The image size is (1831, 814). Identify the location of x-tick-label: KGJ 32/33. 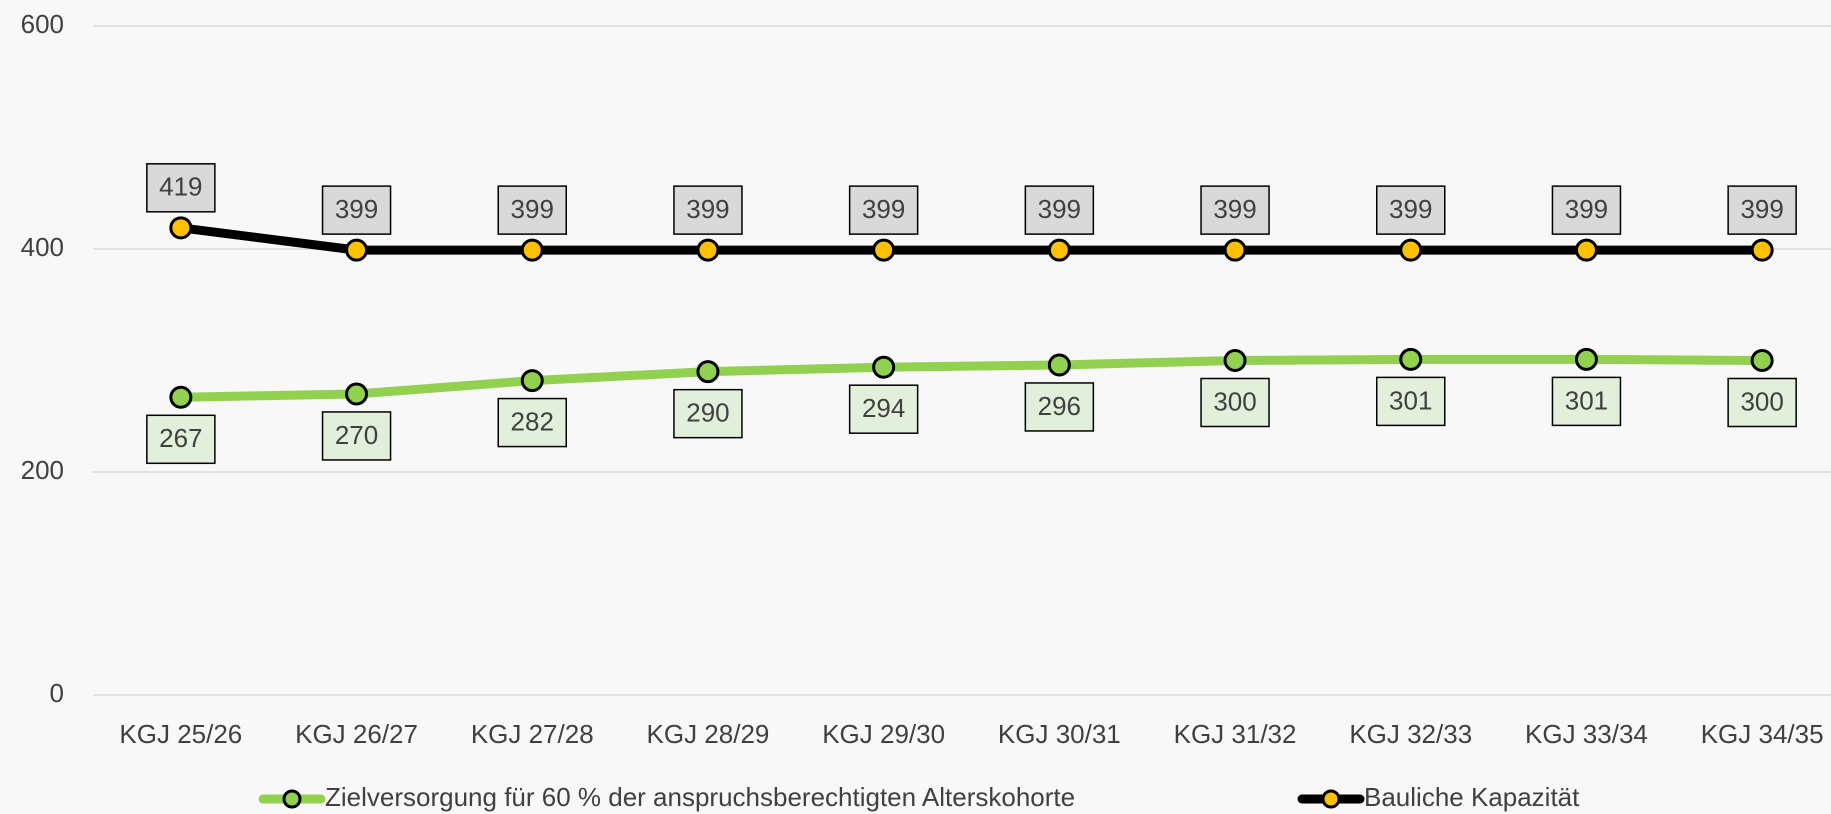
(1410, 734).